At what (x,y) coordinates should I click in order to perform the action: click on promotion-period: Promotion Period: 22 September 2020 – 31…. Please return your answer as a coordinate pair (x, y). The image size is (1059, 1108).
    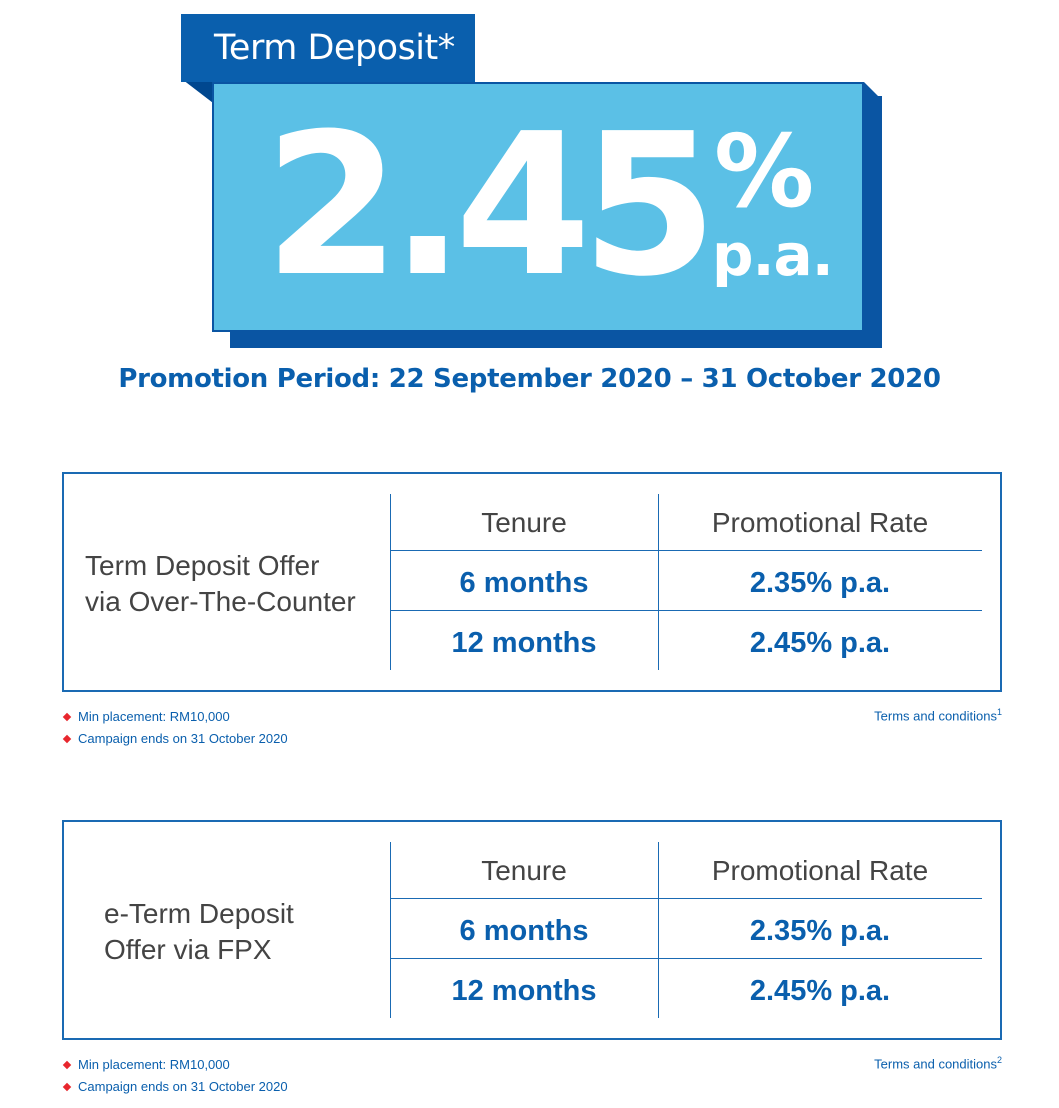
    Looking at the image, I should click on (529, 379).